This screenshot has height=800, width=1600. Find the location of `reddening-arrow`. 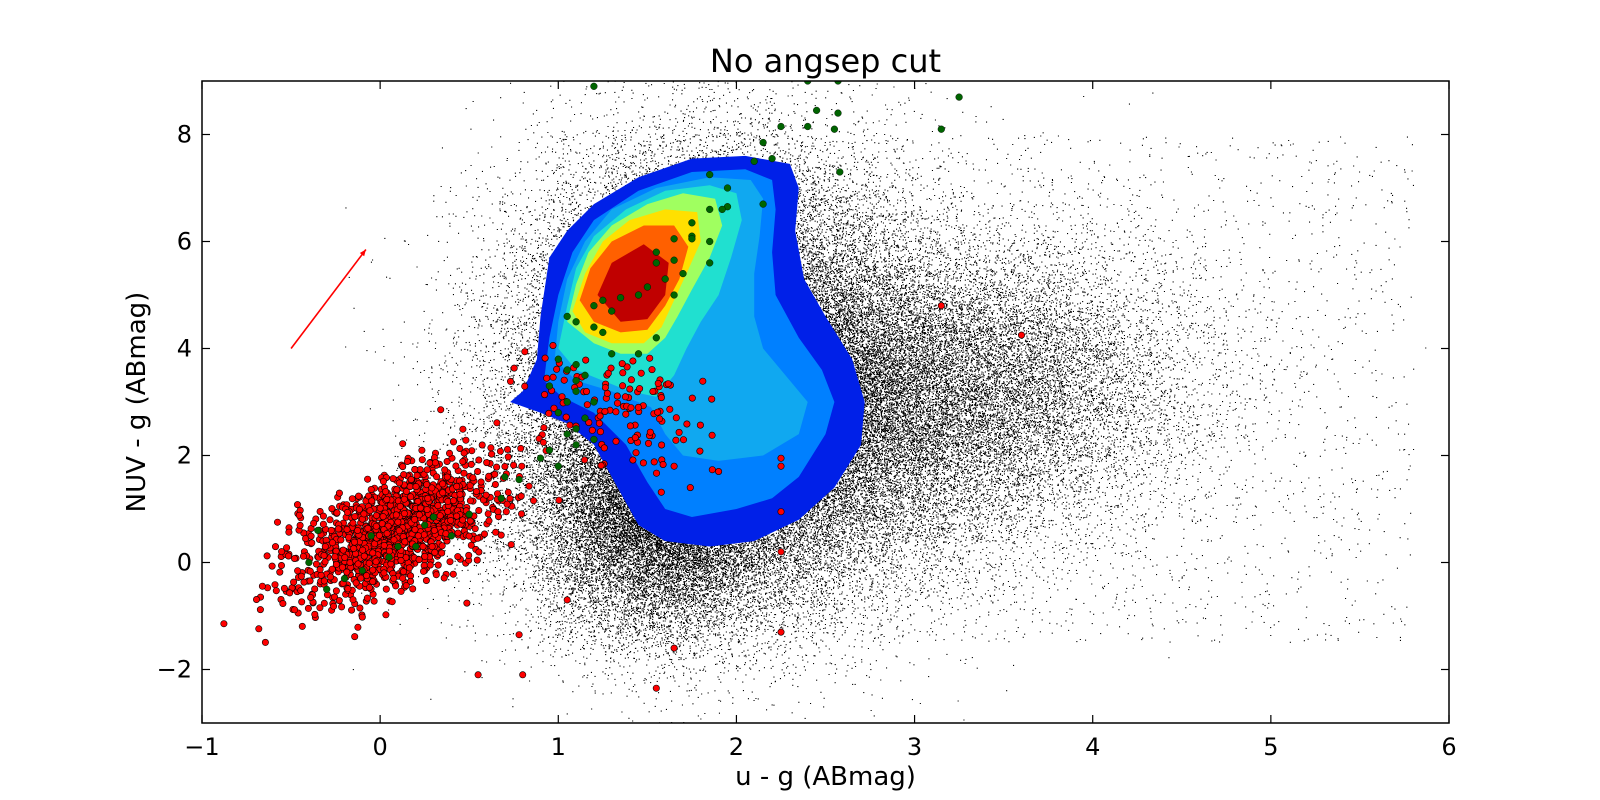

reddening-arrow is located at coordinates (328, 299).